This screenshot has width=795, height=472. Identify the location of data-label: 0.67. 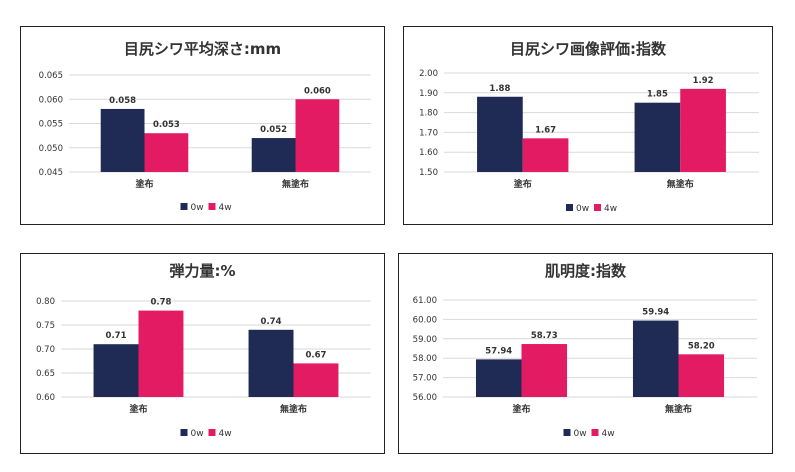
(315, 355).